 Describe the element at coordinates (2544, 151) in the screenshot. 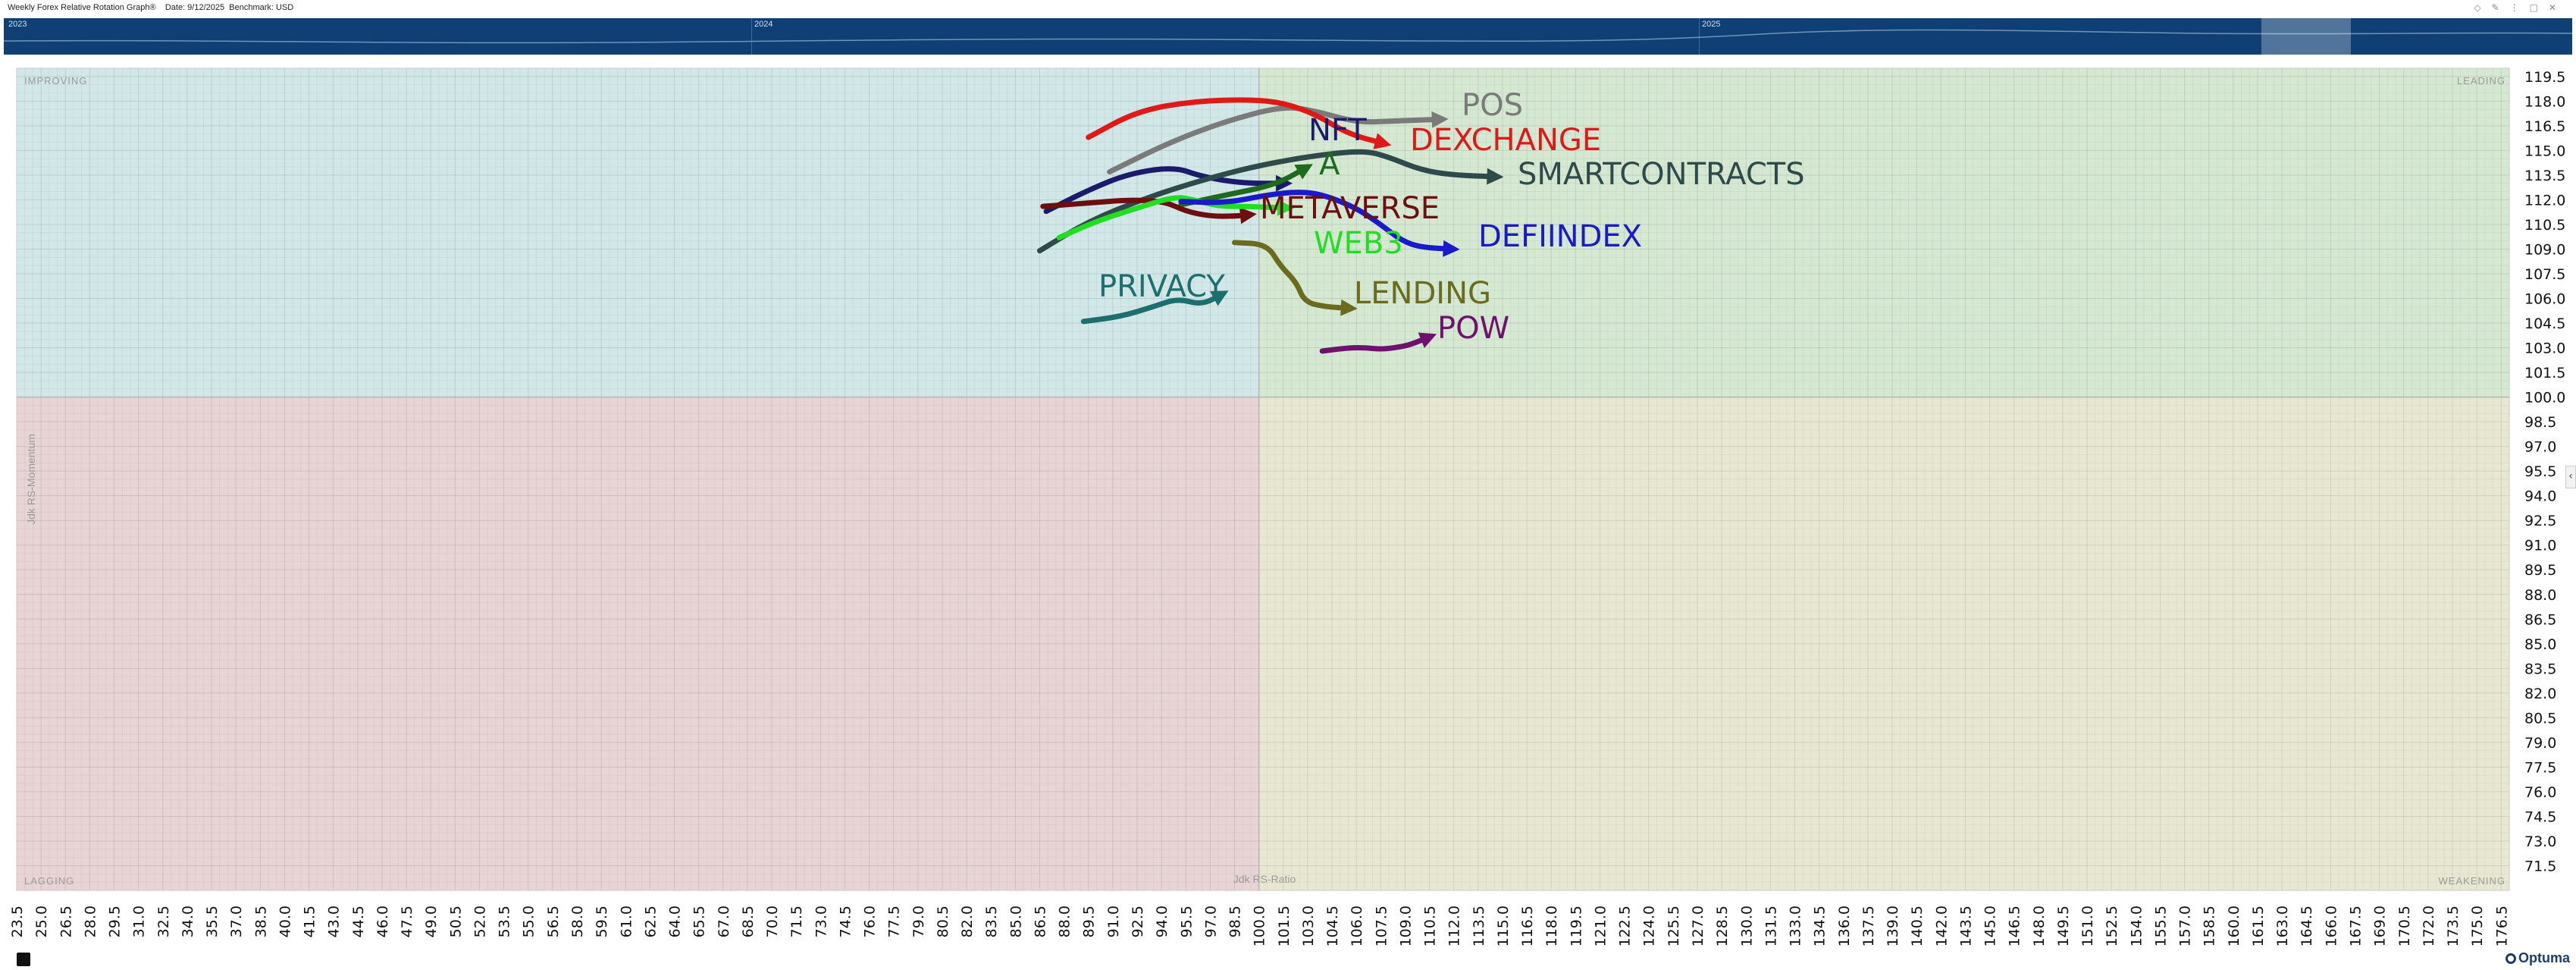

I see `y-tick-label: 115.0` at that location.